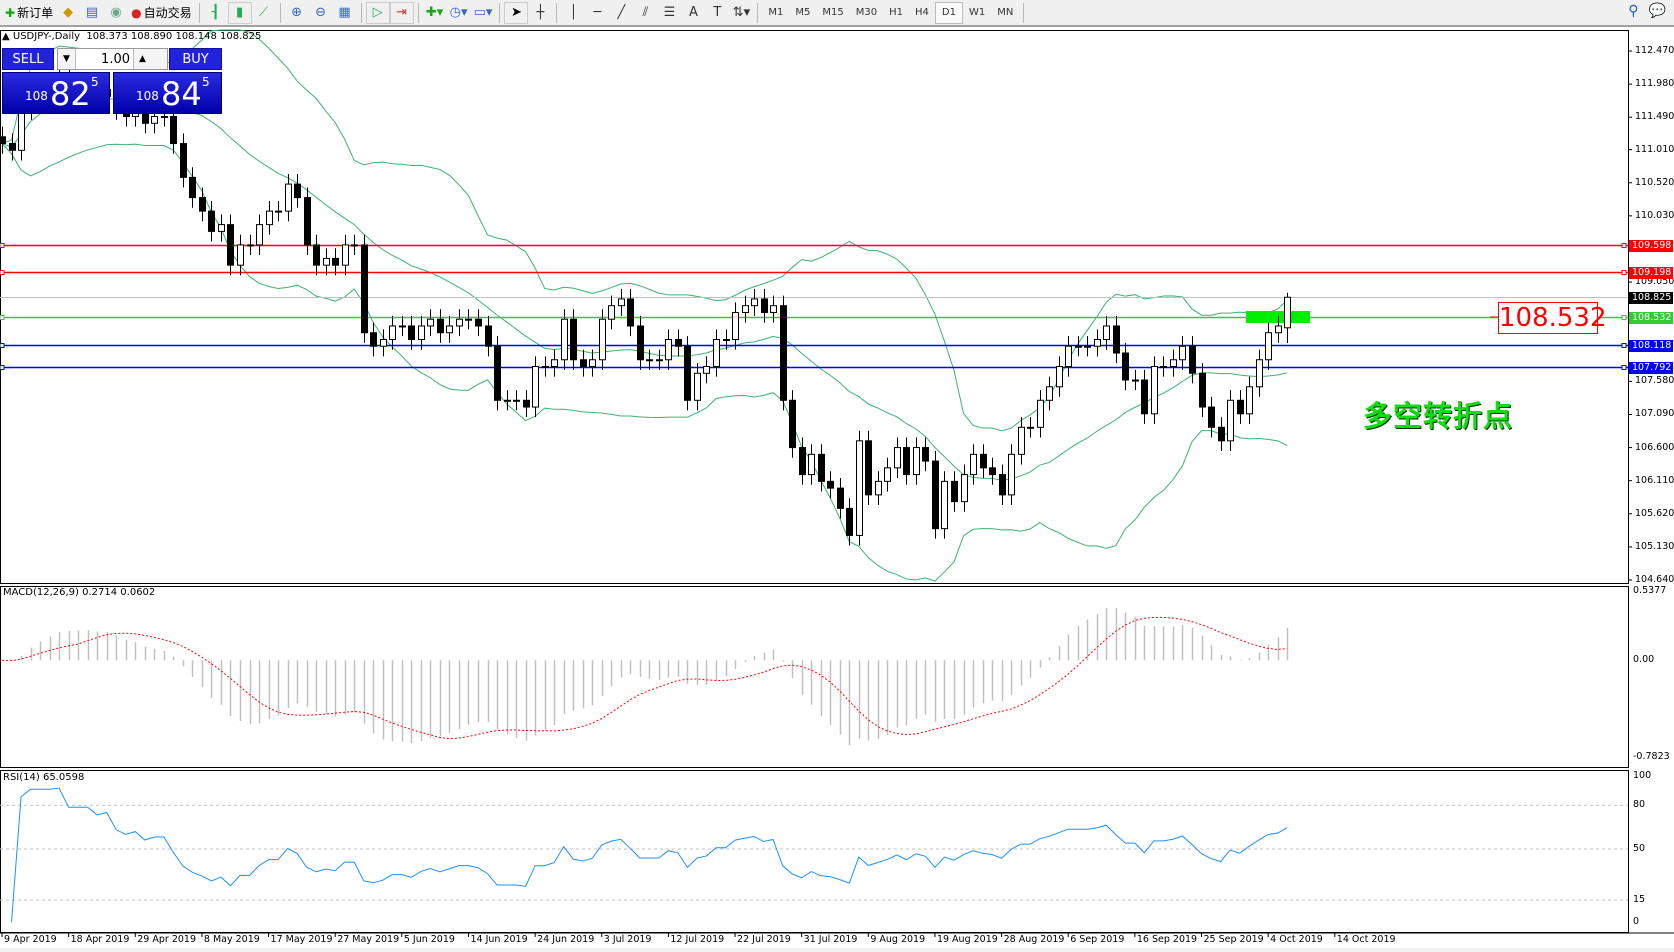  I want to click on collapse-arrow-icon: ▲, so click(6, 36).